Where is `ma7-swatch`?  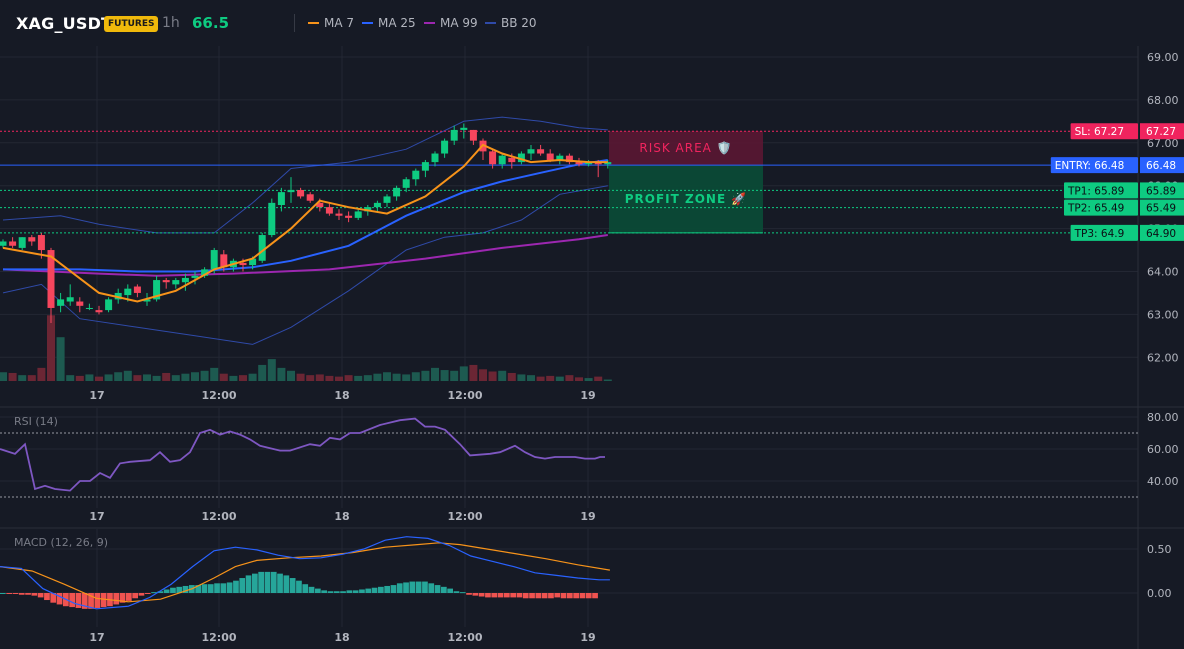
ma7-swatch is located at coordinates (313, 23).